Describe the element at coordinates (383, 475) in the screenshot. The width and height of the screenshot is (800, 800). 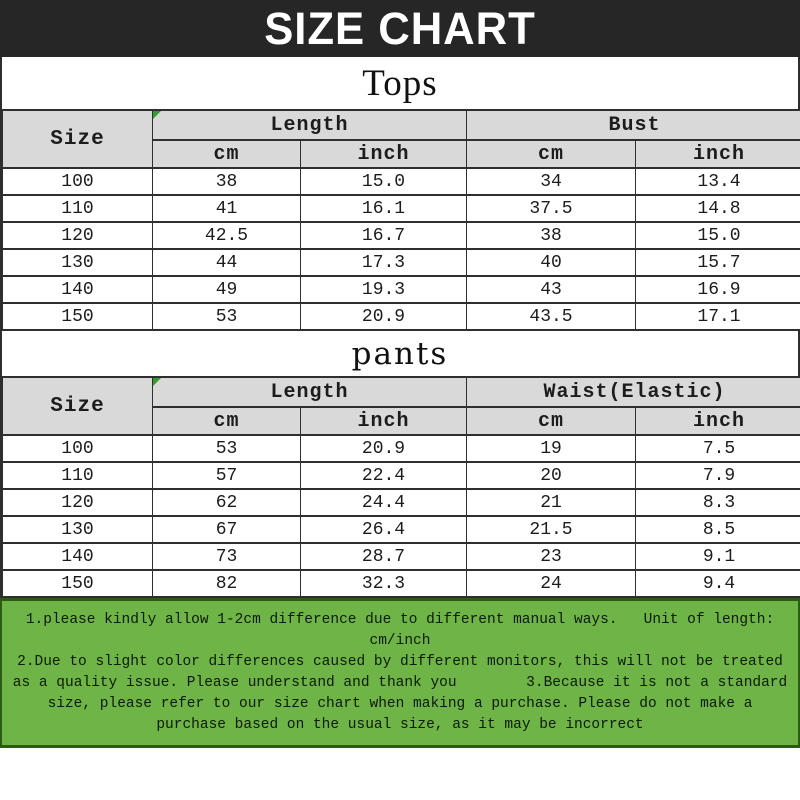
I see `table-cell: 22.4` at that location.